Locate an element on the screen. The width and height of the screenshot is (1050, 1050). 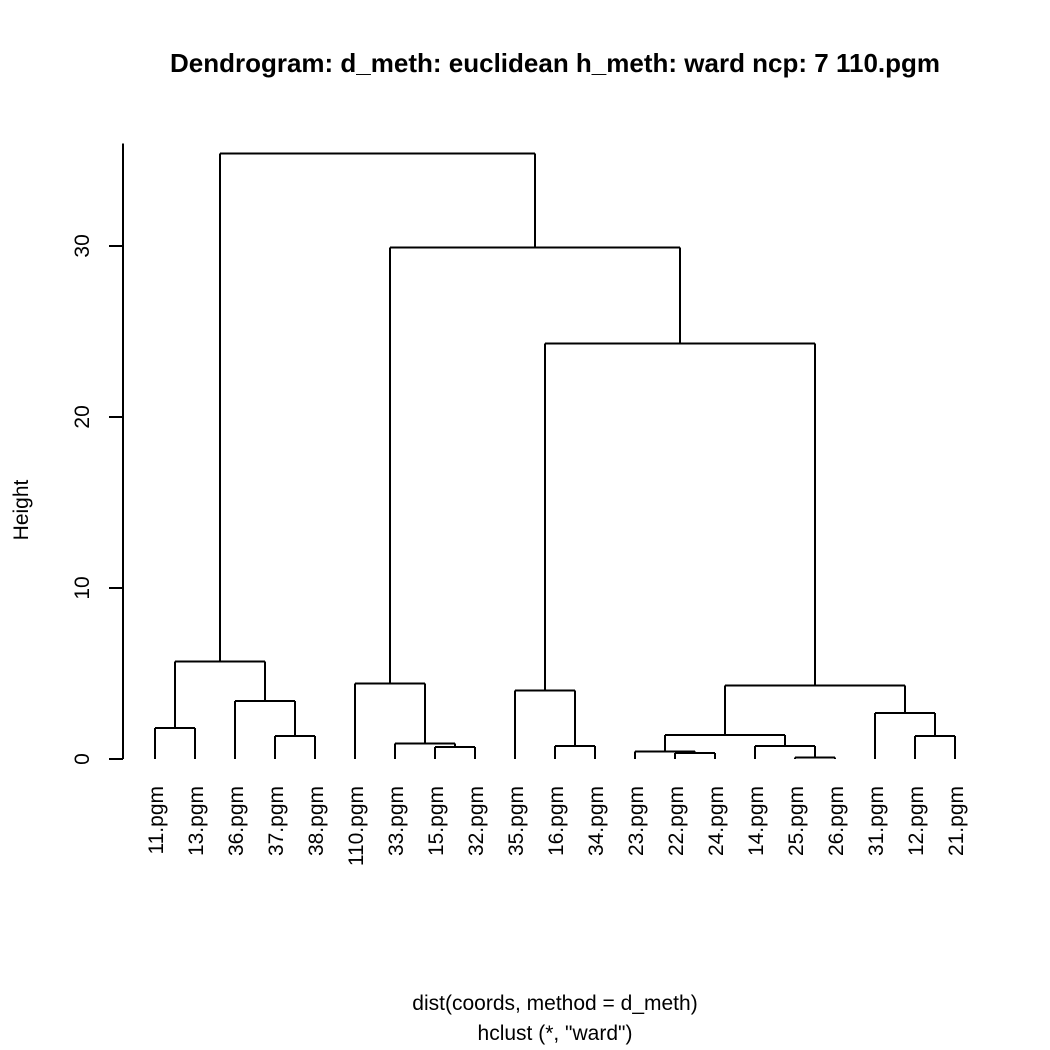
leaf-label: 16.pgm is located at coordinates (556, 821).